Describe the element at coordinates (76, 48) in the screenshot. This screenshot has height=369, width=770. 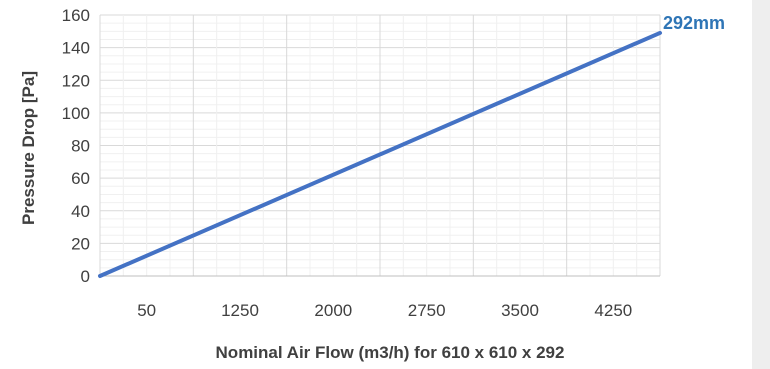
I see `y-tick-label: 140` at that location.